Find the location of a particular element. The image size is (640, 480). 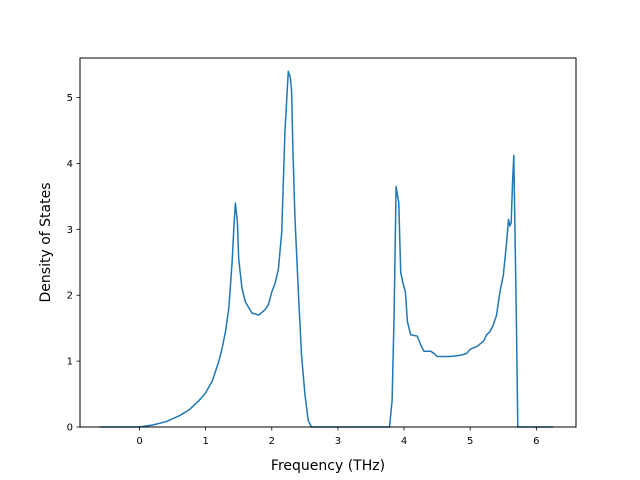

x-tick-label: 6 is located at coordinates (536, 441).